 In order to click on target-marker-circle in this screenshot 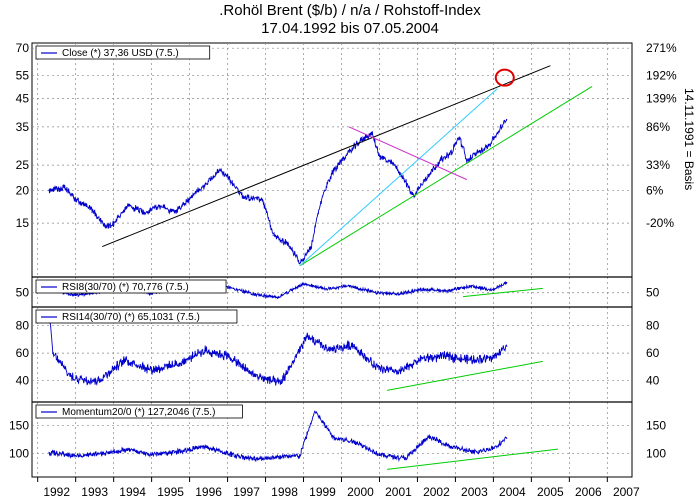, I will do `click(504, 77)`.